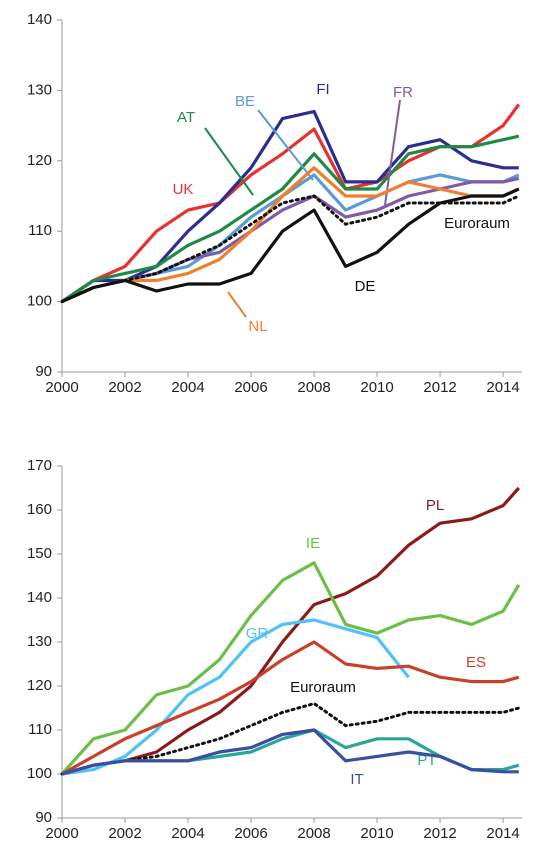 The height and width of the screenshot is (859, 536). What do you see at coordinates (403, 92) in the screenshot?
I see `series-label: FR` at bounding box center [403, 92].